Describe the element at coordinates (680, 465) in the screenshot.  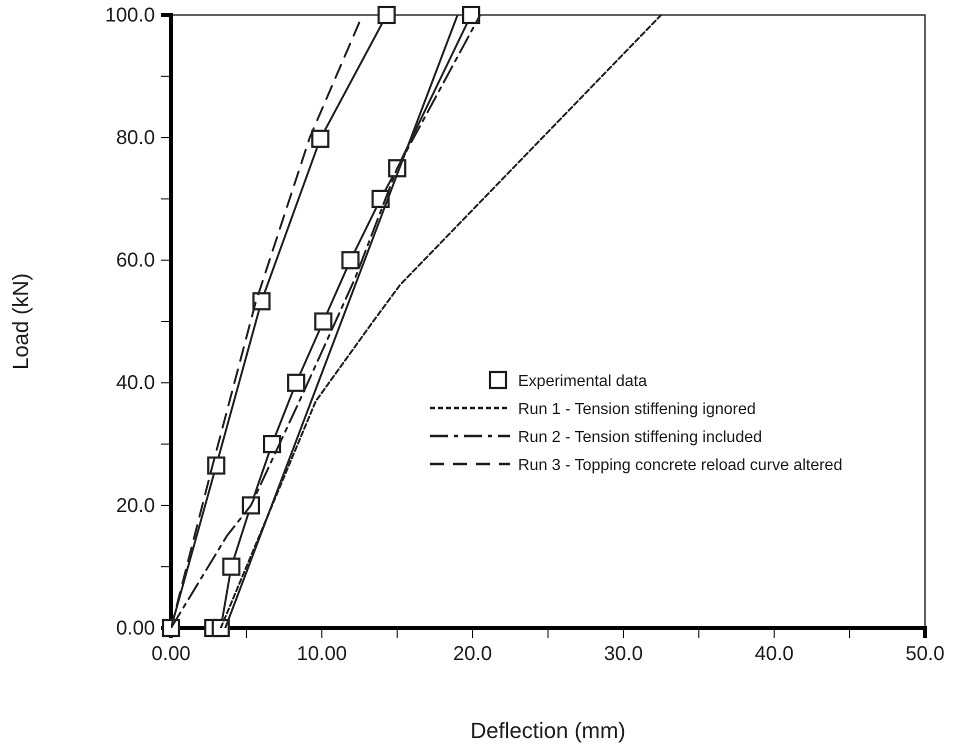
I see `legend-label: Run 3 - Topping concrete reload curve altered` at that location.